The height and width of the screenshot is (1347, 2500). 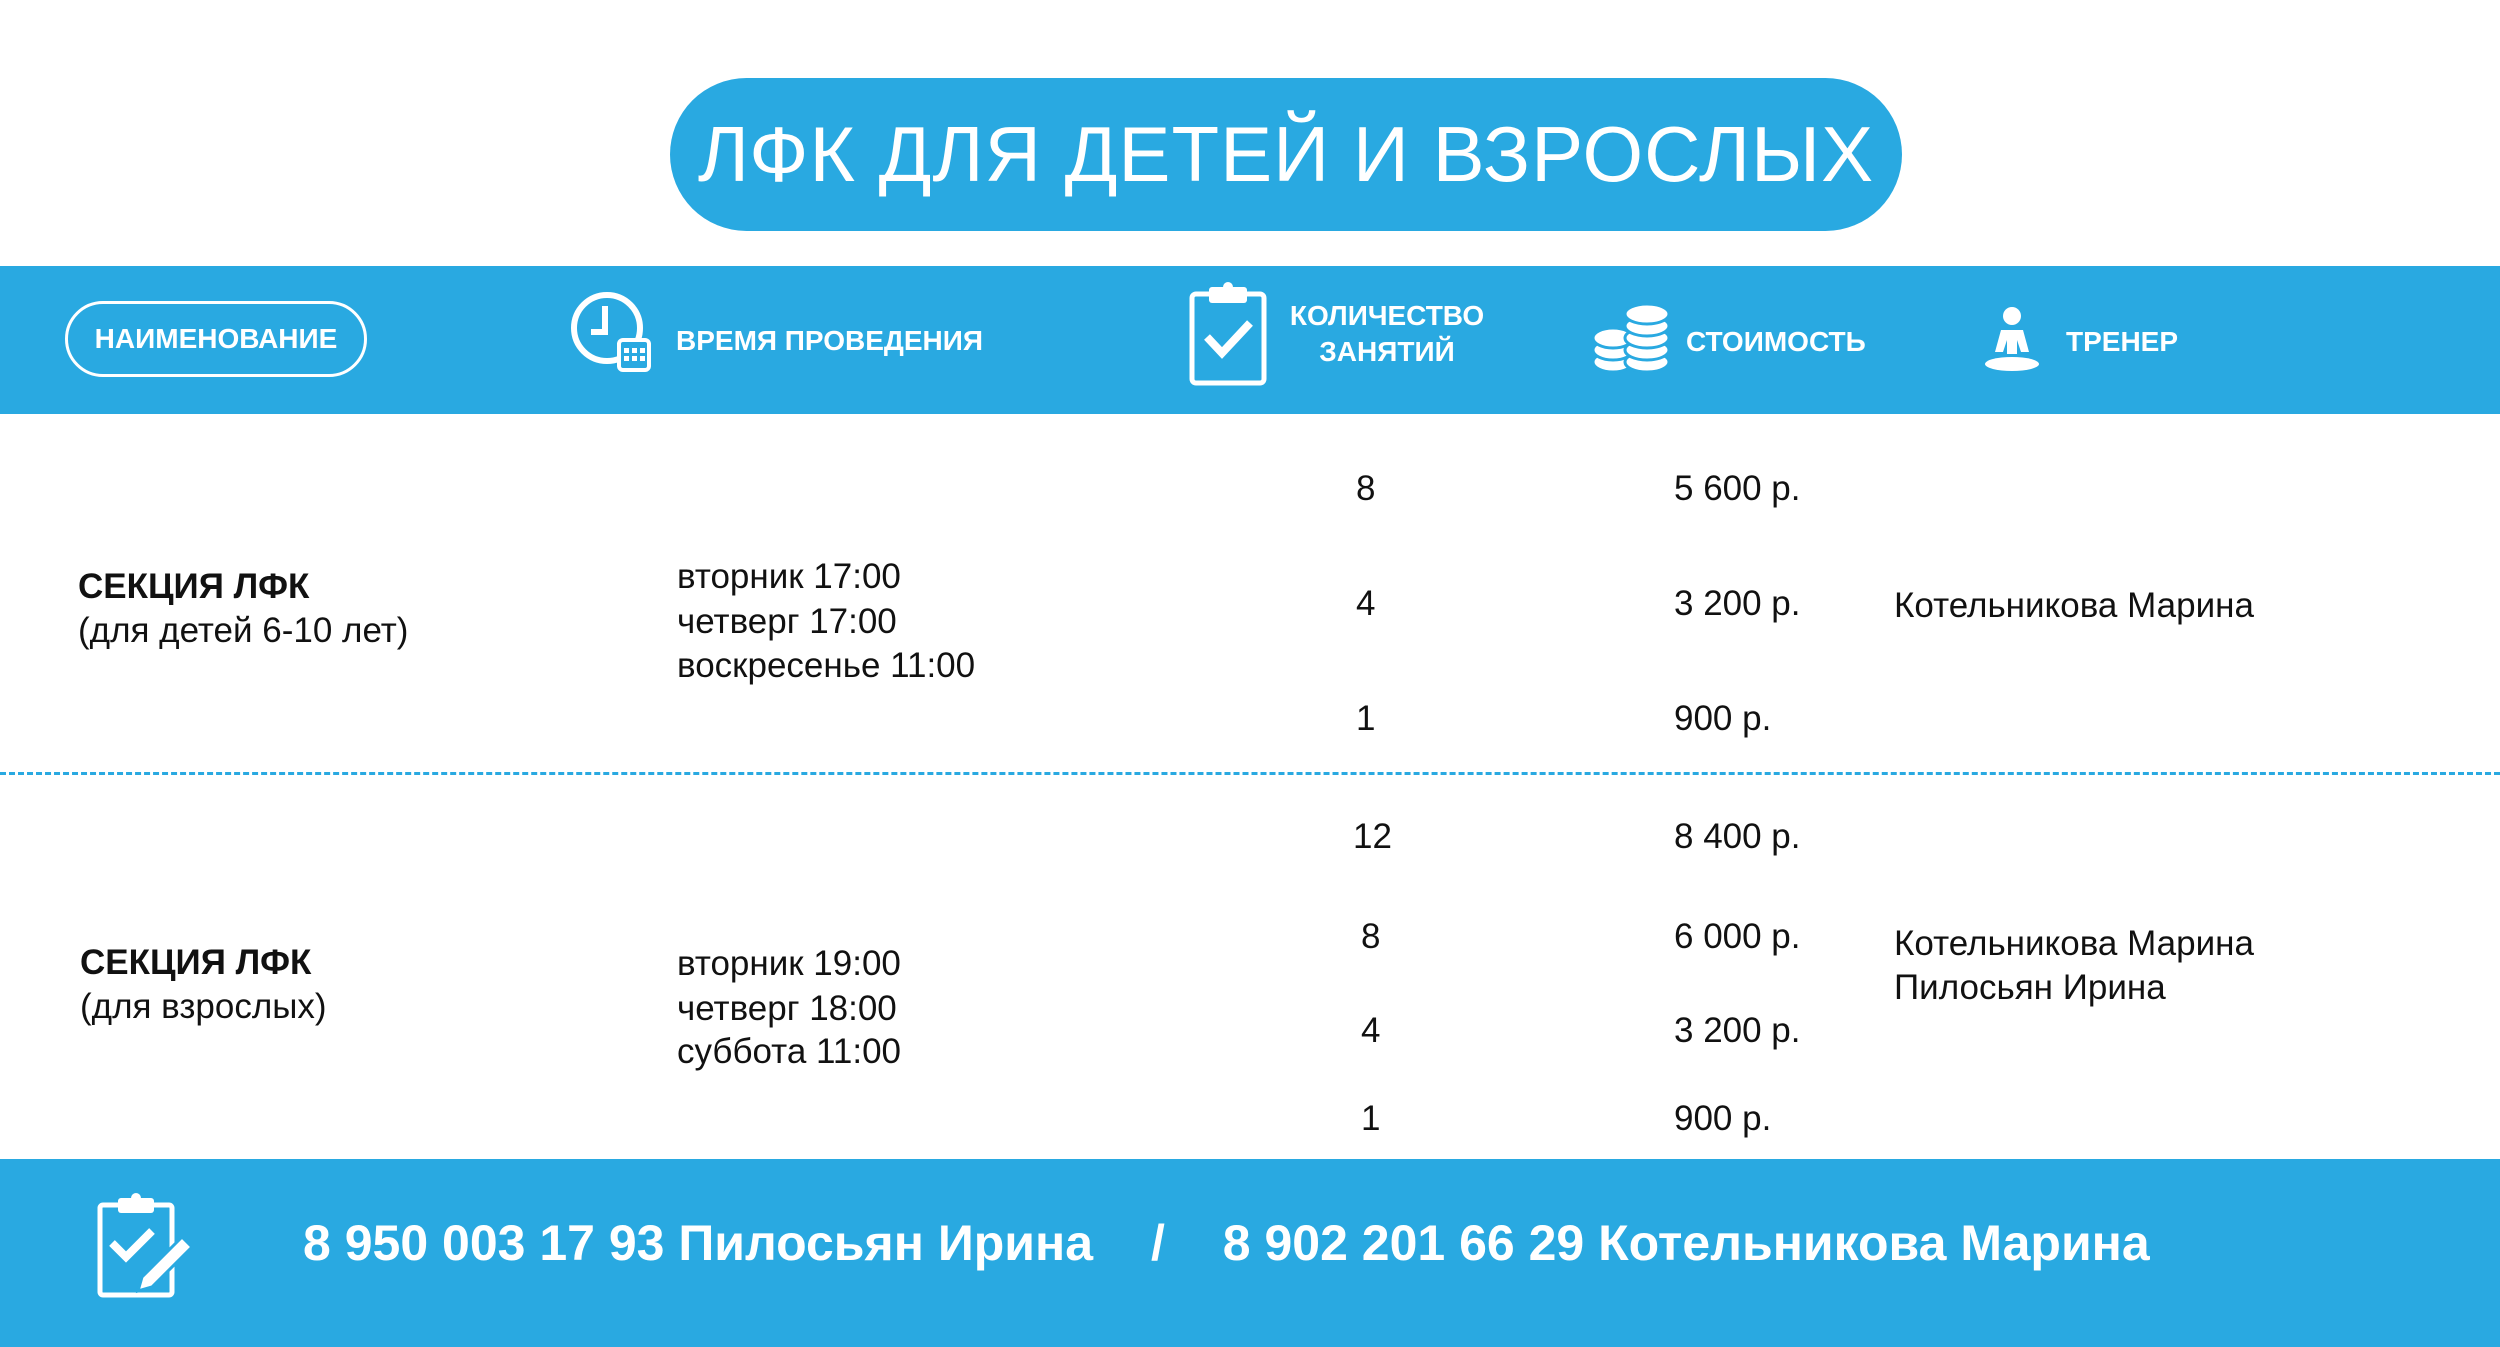 I want to click on price: 6 000 р., so click(x=1737, y=936).